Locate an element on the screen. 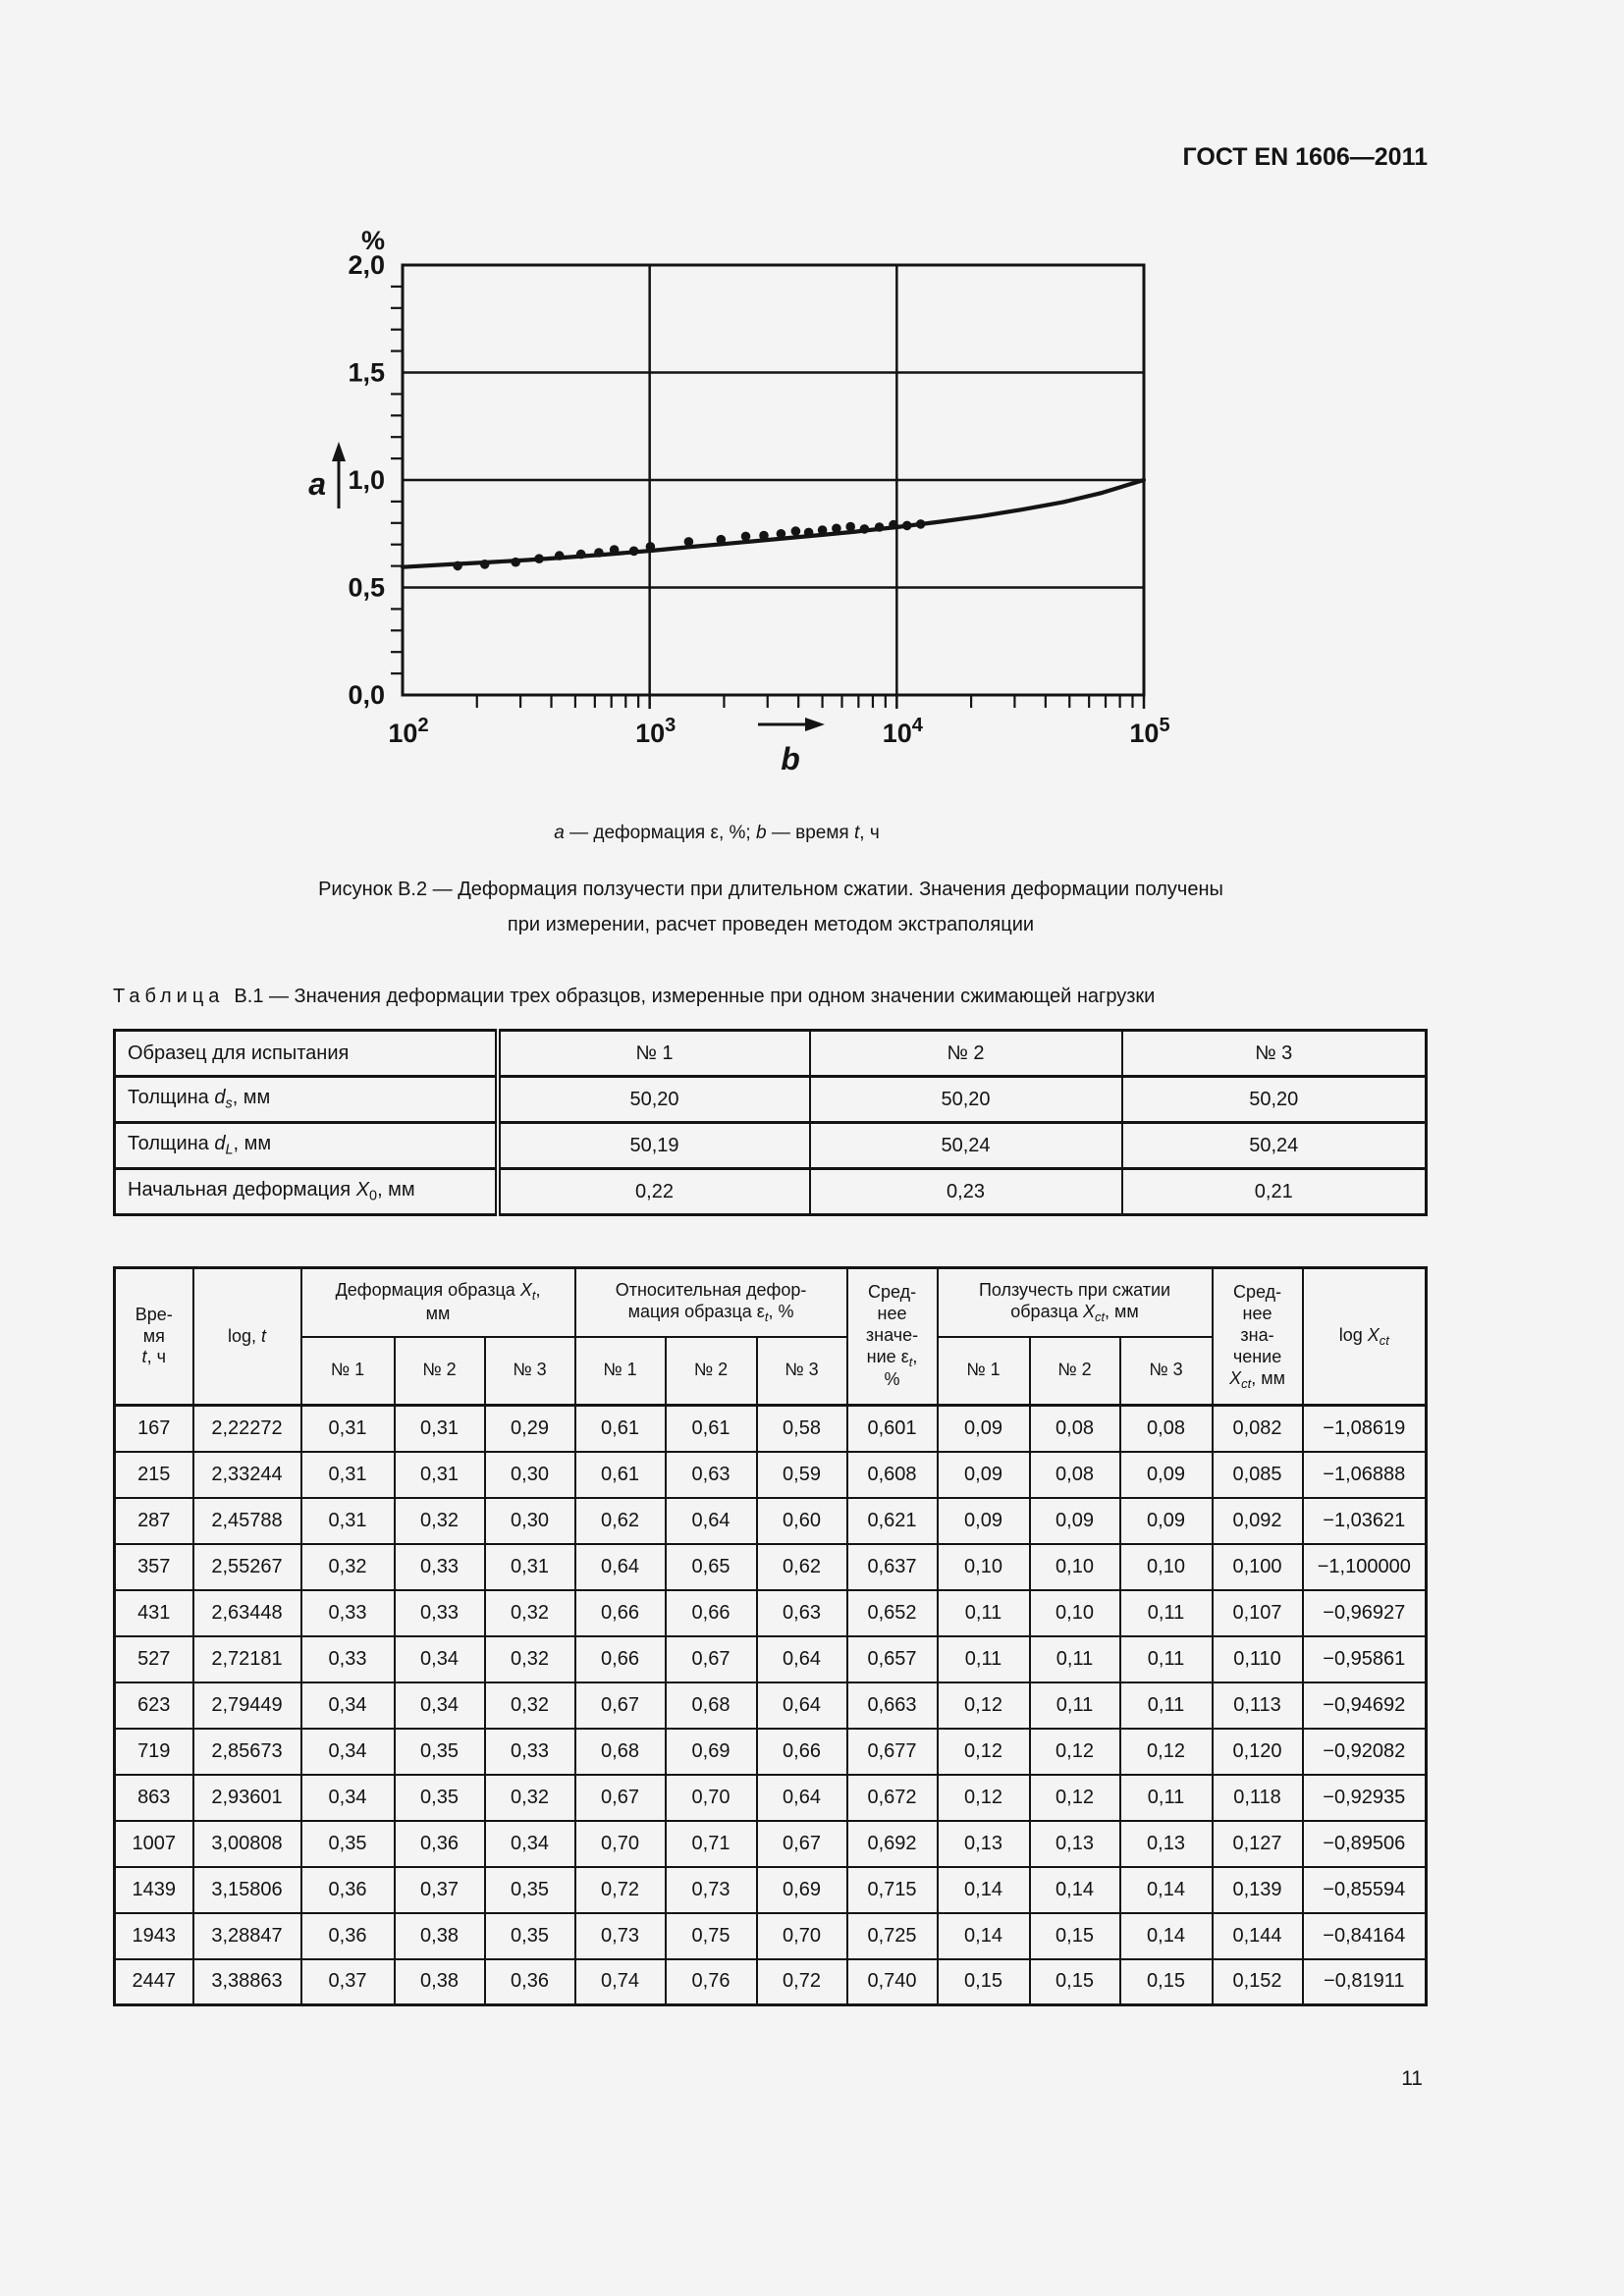 The height and width of the screenshot is (2296, 1624). header-cell: Сред- нее зна- чение Xct, мм is located at coordinates (1257, 1337).